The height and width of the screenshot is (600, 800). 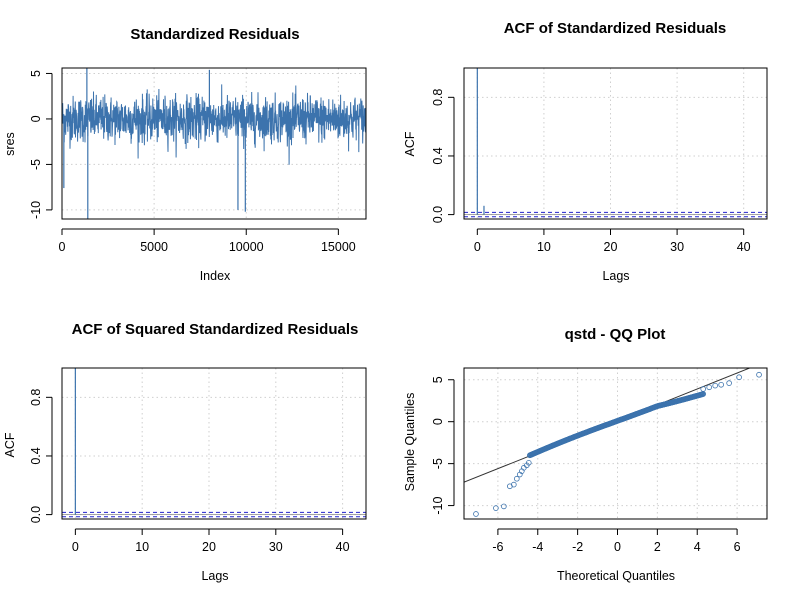 I want to click on axes: -6 -4 -2 0 2 4 6 -10 -5 0 5, so click(x=586, y=465).